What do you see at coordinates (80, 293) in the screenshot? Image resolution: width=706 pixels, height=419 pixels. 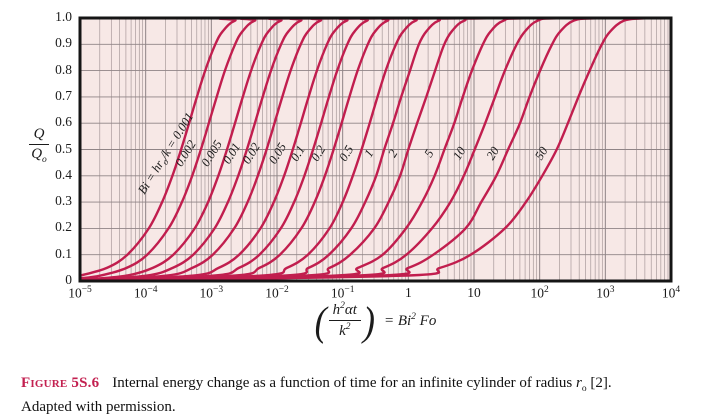 I see `x-tick-1e-5: 10⁻⁵` at bounding box center [80, 293].